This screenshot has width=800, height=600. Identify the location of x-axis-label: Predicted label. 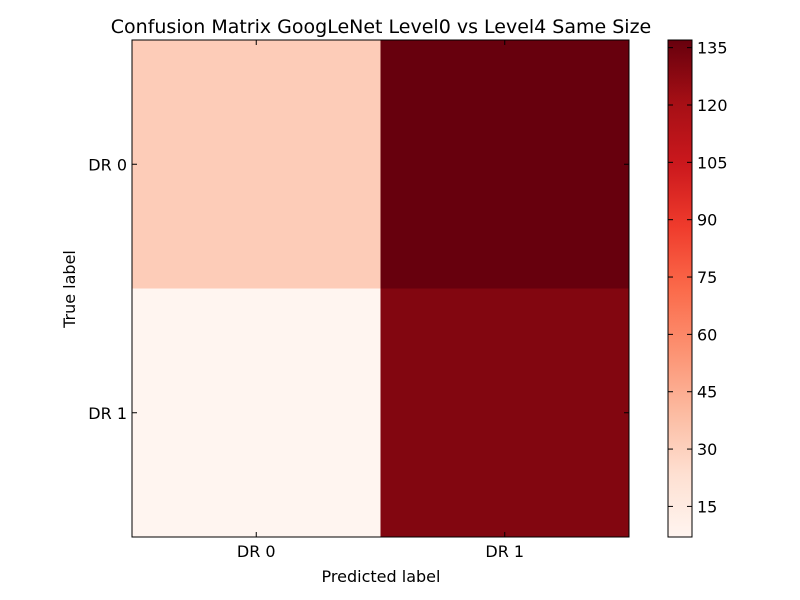
(381, 576).